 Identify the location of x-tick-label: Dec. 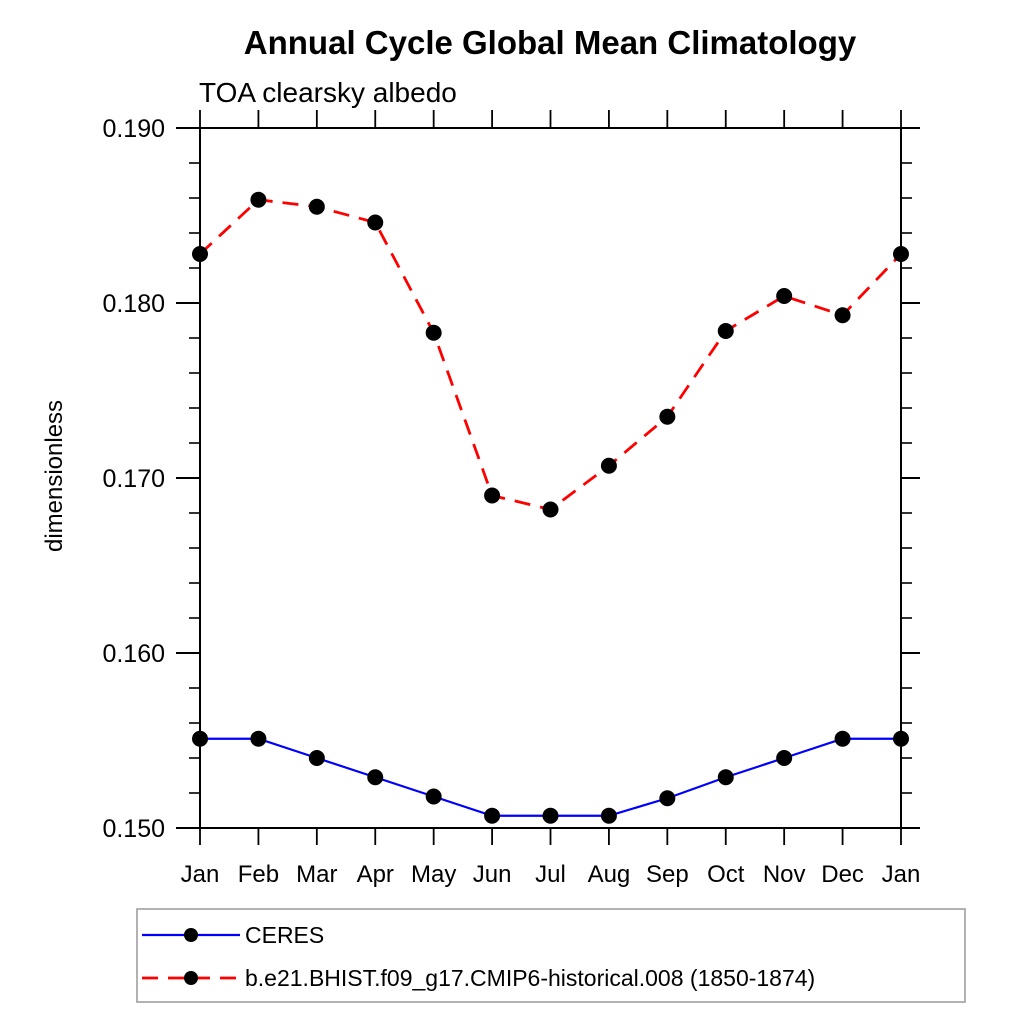
(842, 874).